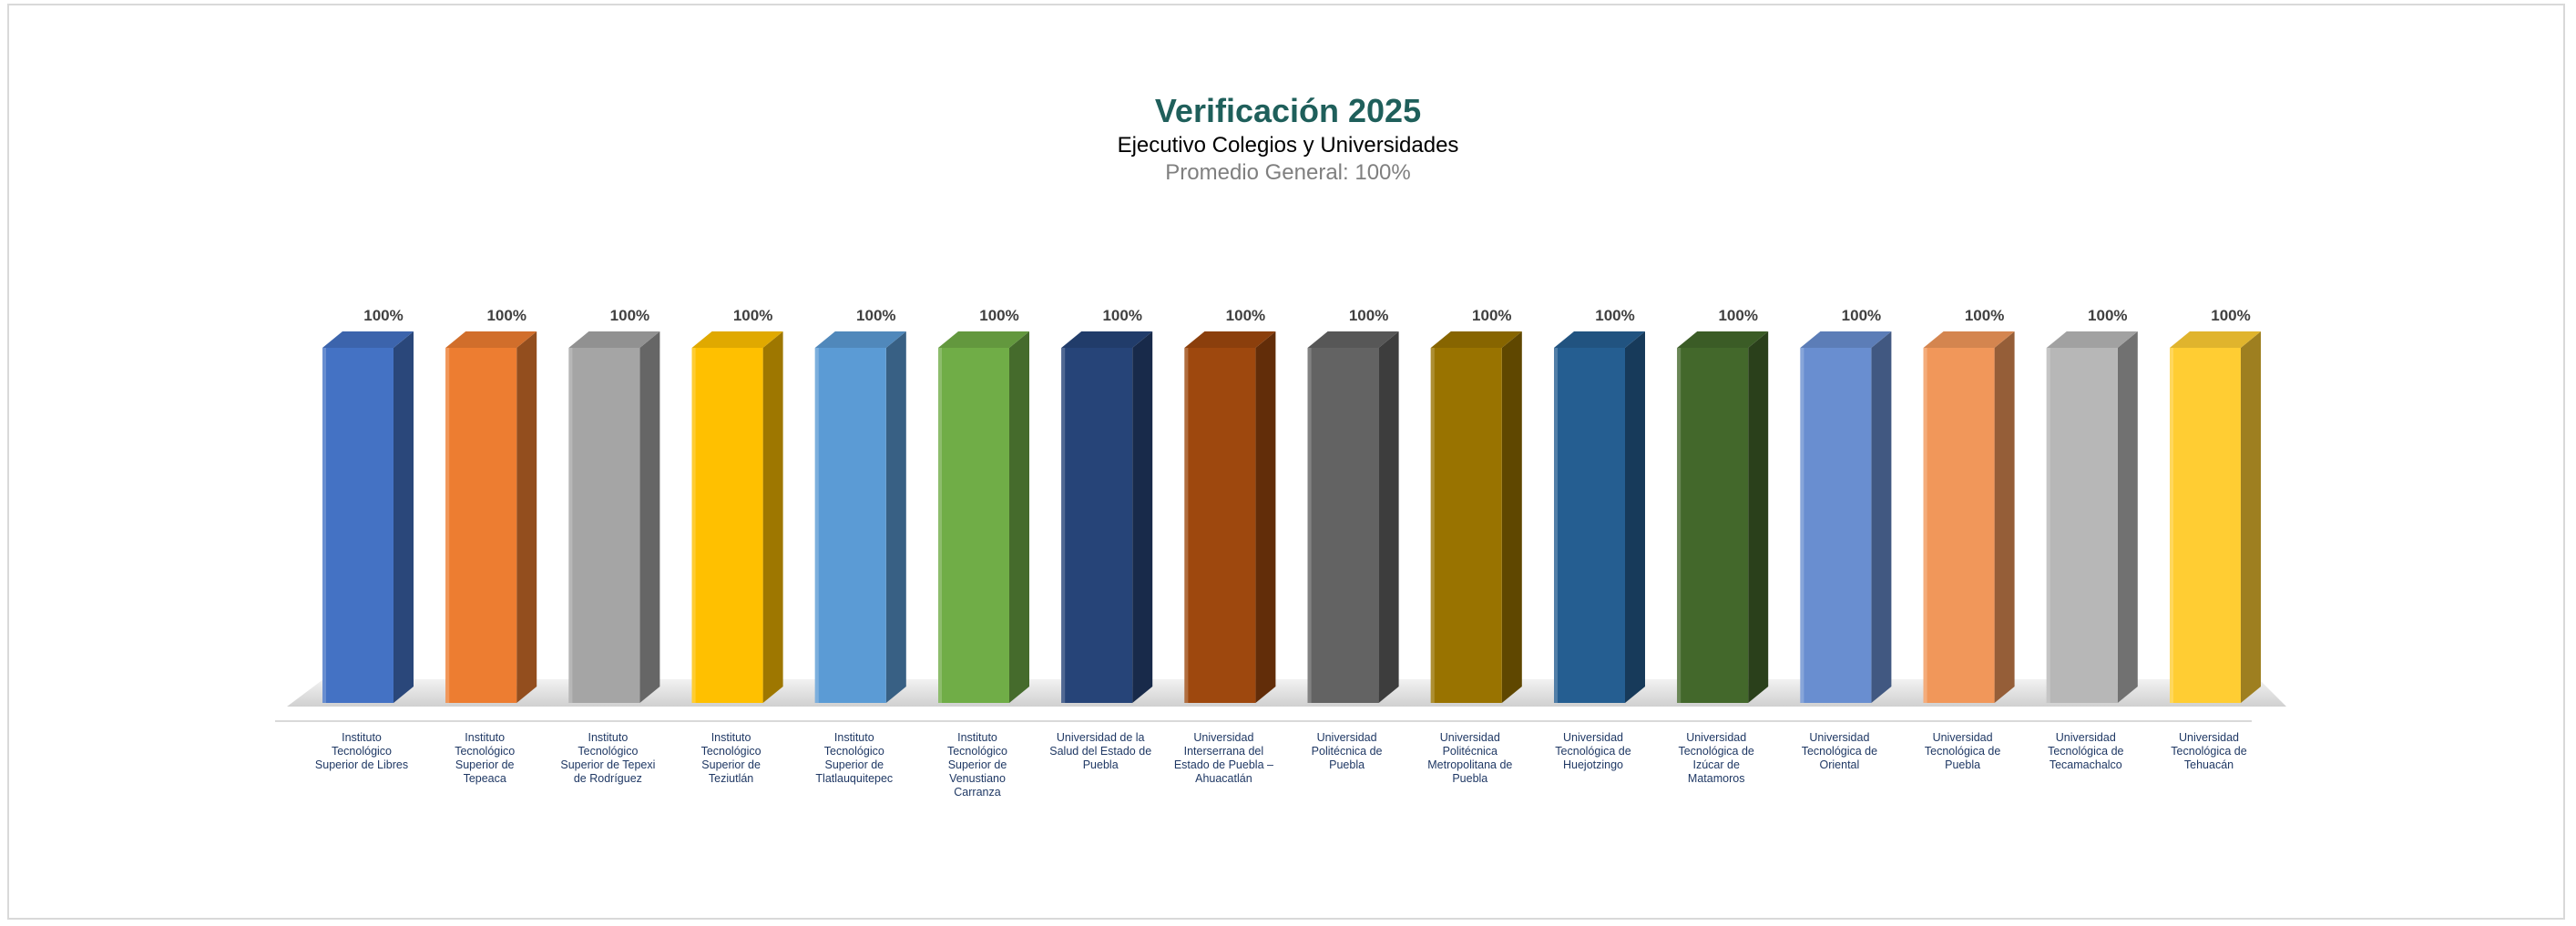 Image resolution: width=2576 pixels, height=926 pixels. Describe the element at coordinates (485, 778) in the screenshot. I see `category-label-line: Tepeaca` at that location.